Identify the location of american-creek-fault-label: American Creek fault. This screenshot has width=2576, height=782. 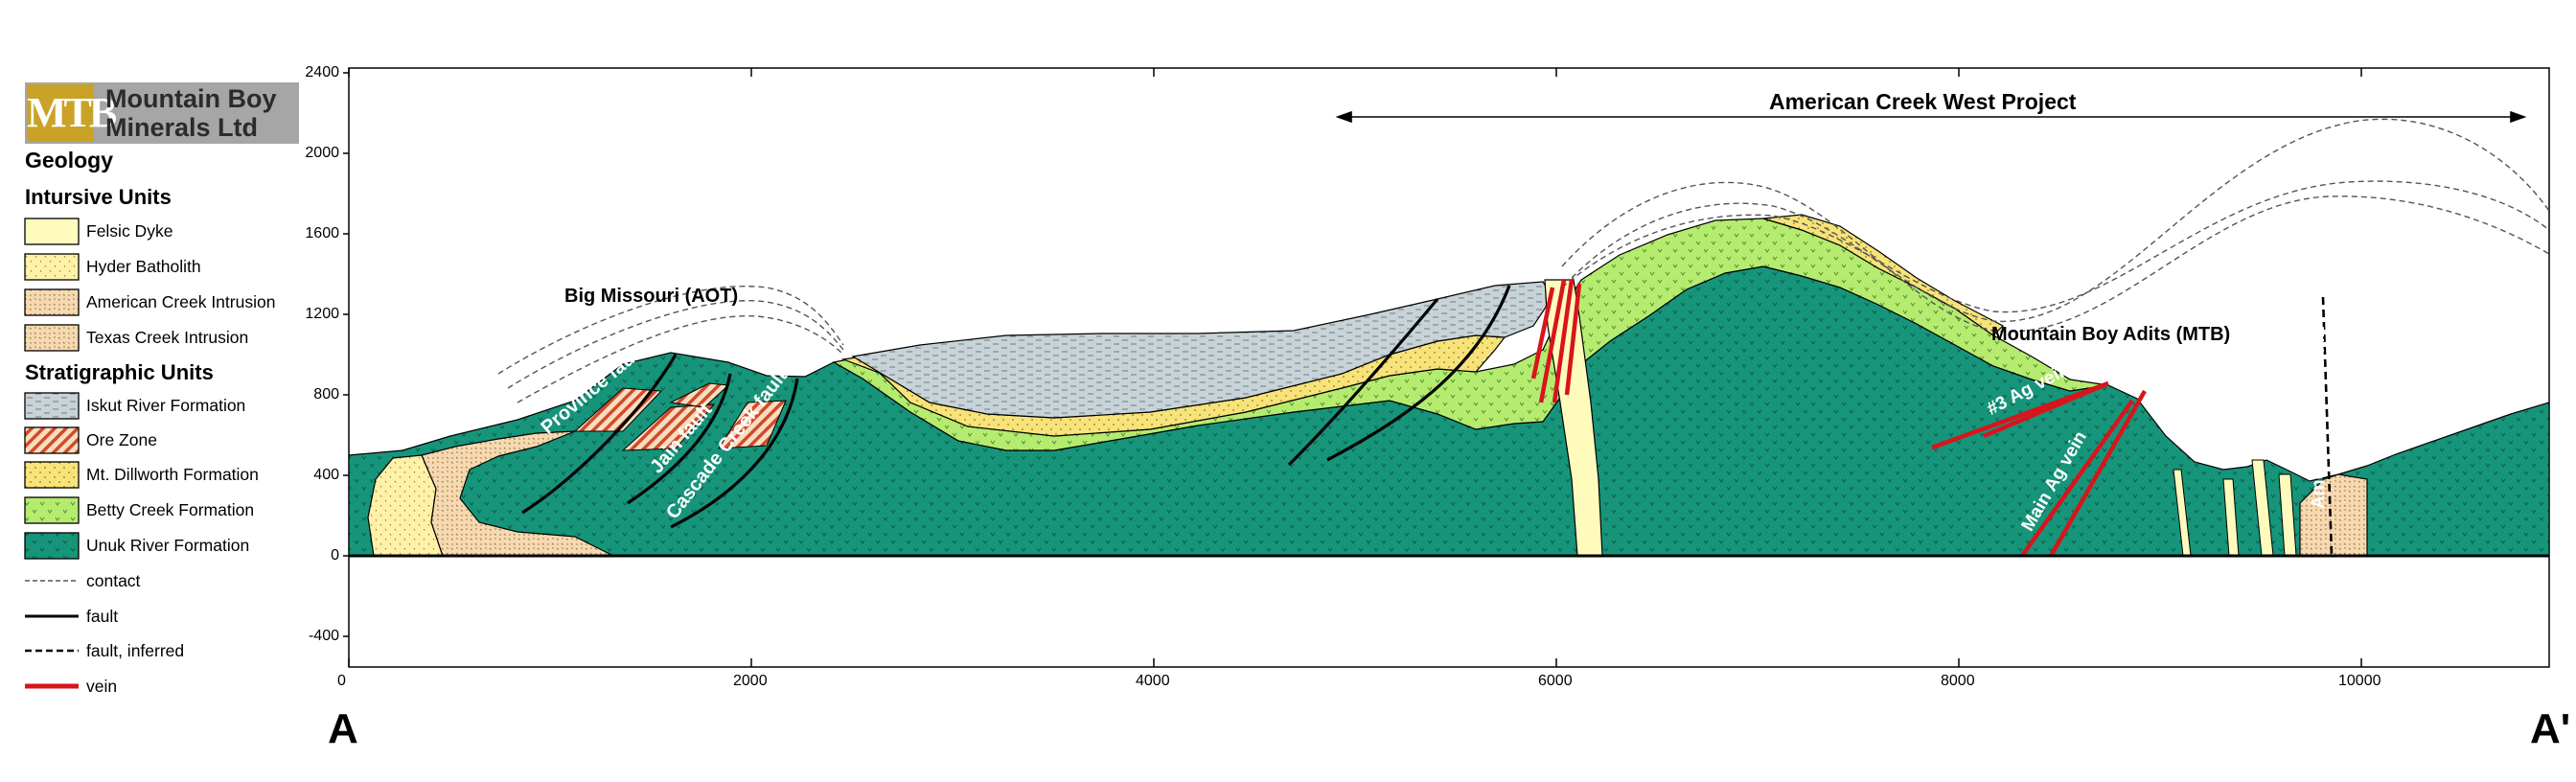
(2319, 417).